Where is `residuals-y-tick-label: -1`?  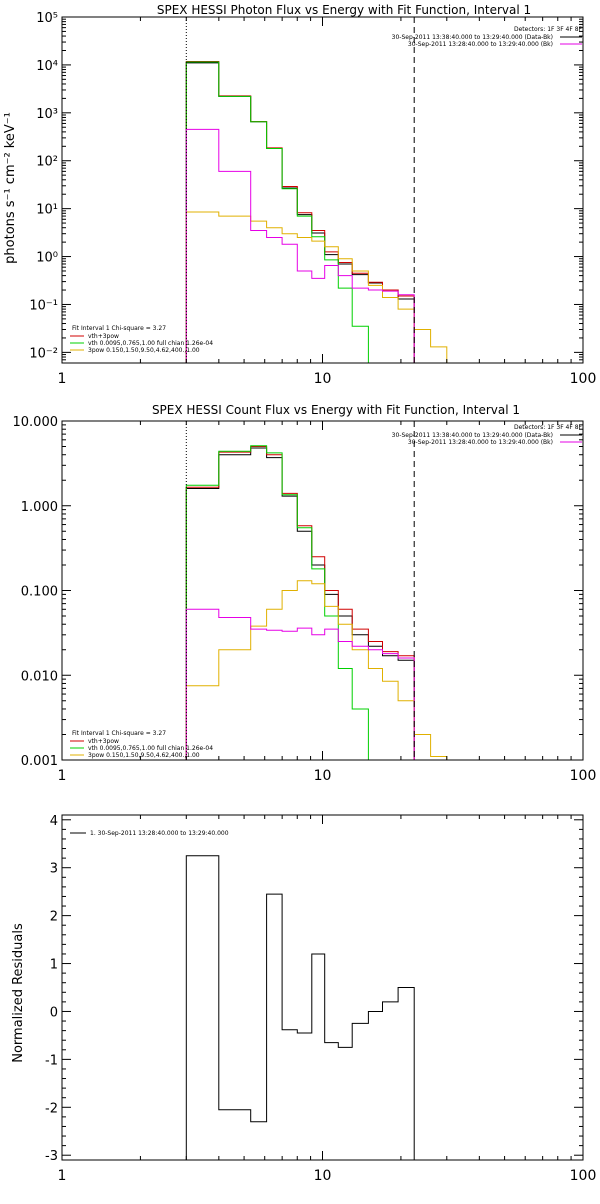 residuals-y-tick-label: -1 is located at coordinates (51, 1060).